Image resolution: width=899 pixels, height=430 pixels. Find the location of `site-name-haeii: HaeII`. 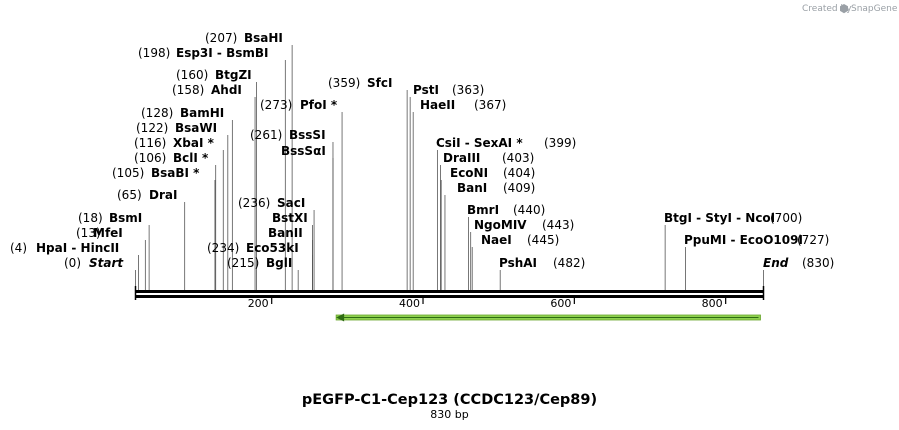

site-name-haeii: HaeII is located at coordinates (437, 105).